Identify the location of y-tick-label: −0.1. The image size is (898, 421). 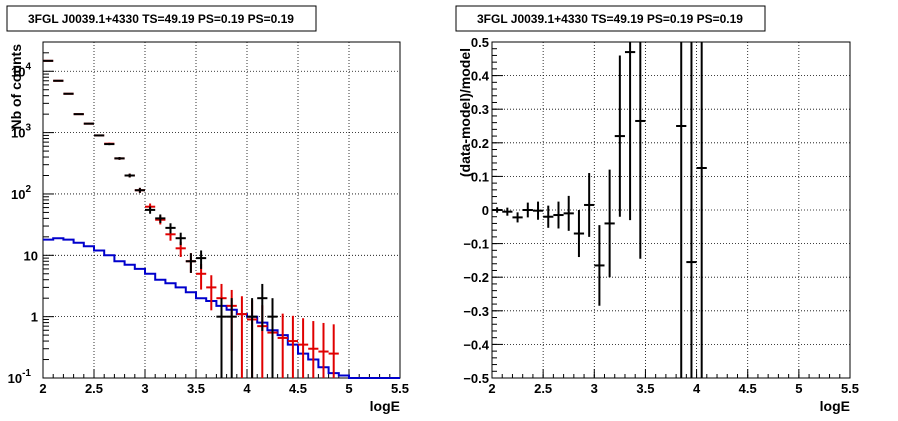
(476, 244).